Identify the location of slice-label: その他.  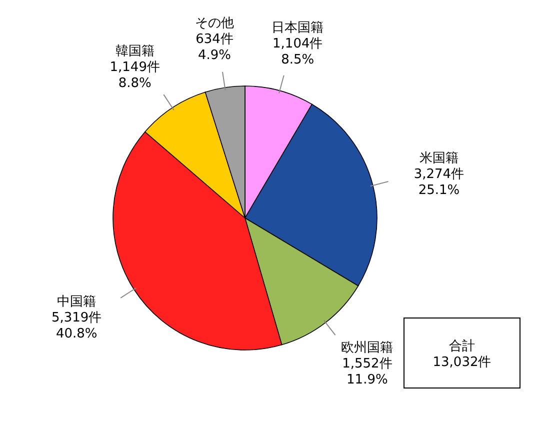
(214, 23).